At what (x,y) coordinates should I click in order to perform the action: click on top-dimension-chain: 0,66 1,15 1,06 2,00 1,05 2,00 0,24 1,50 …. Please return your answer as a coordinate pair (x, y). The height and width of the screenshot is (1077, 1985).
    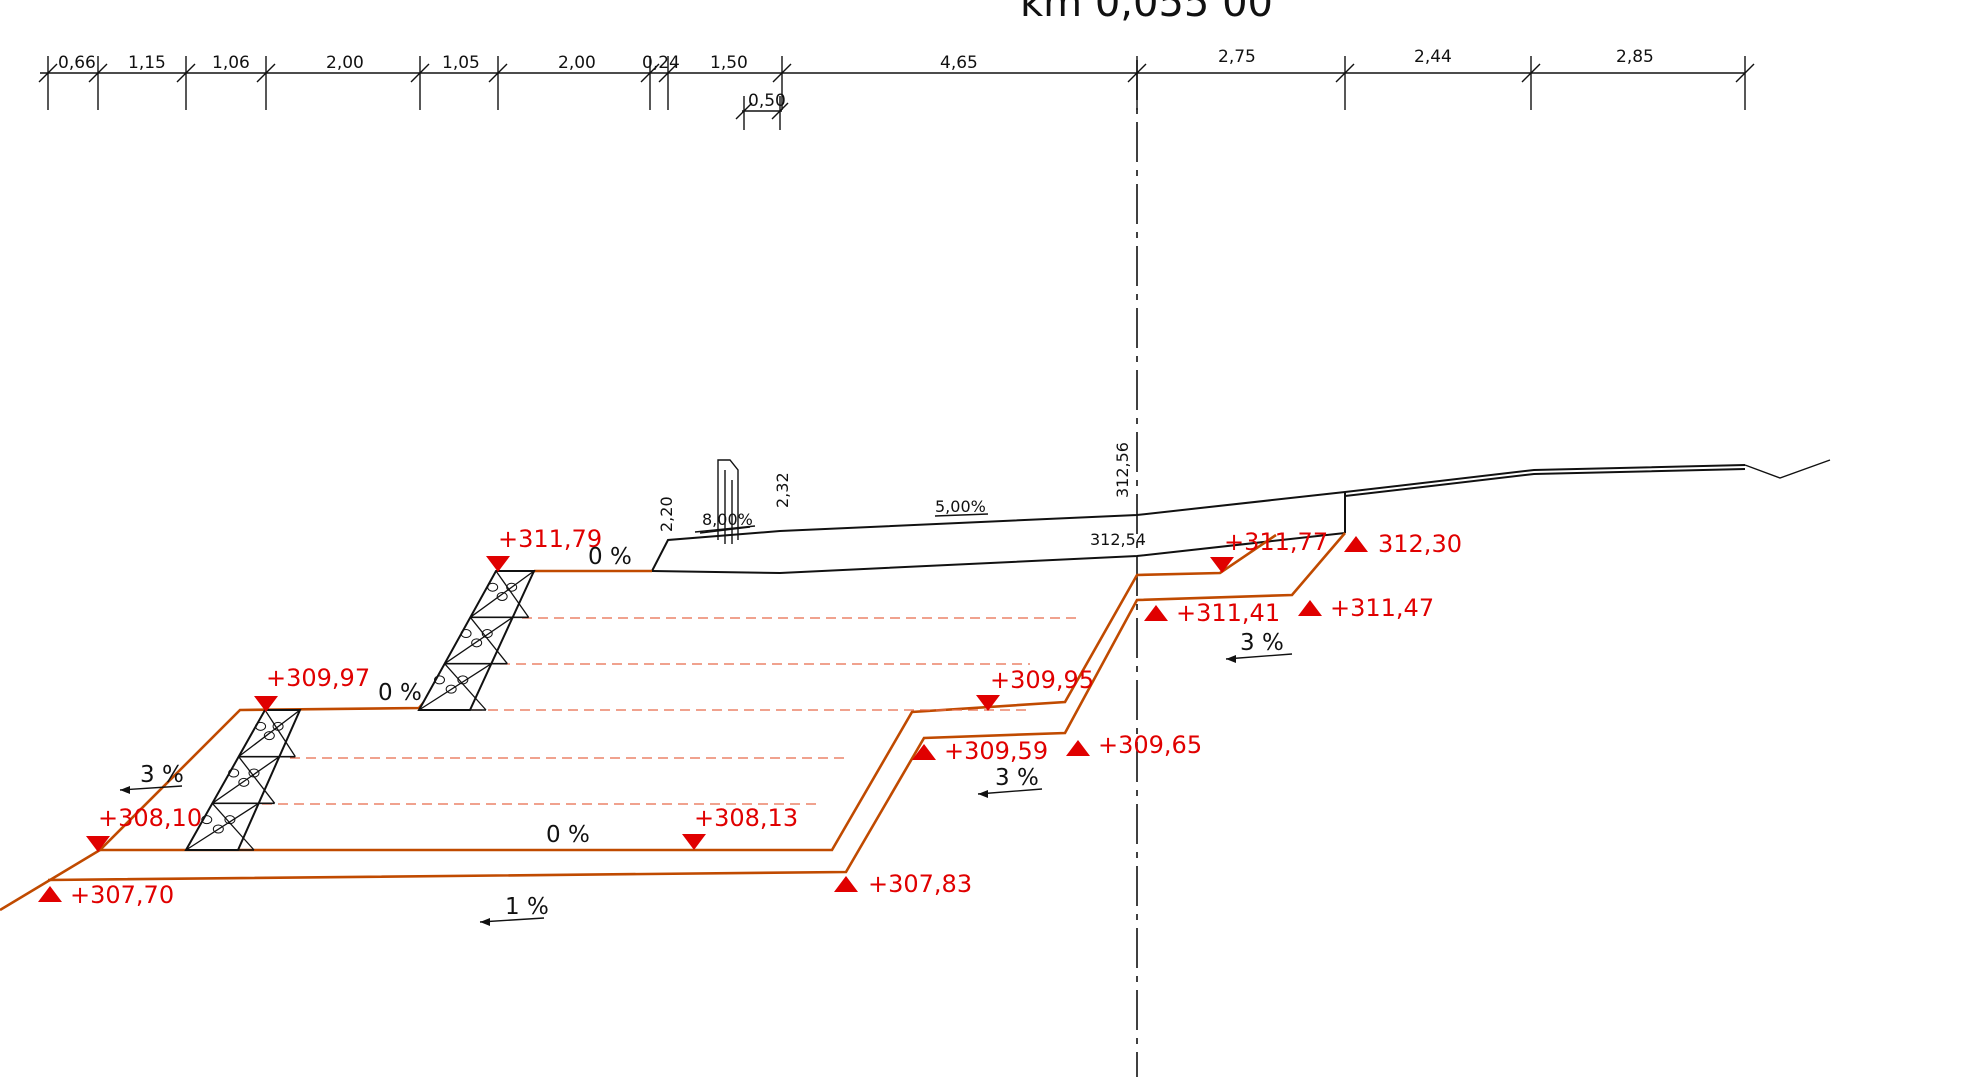
    Looking at the image, I should click on (896, 88).